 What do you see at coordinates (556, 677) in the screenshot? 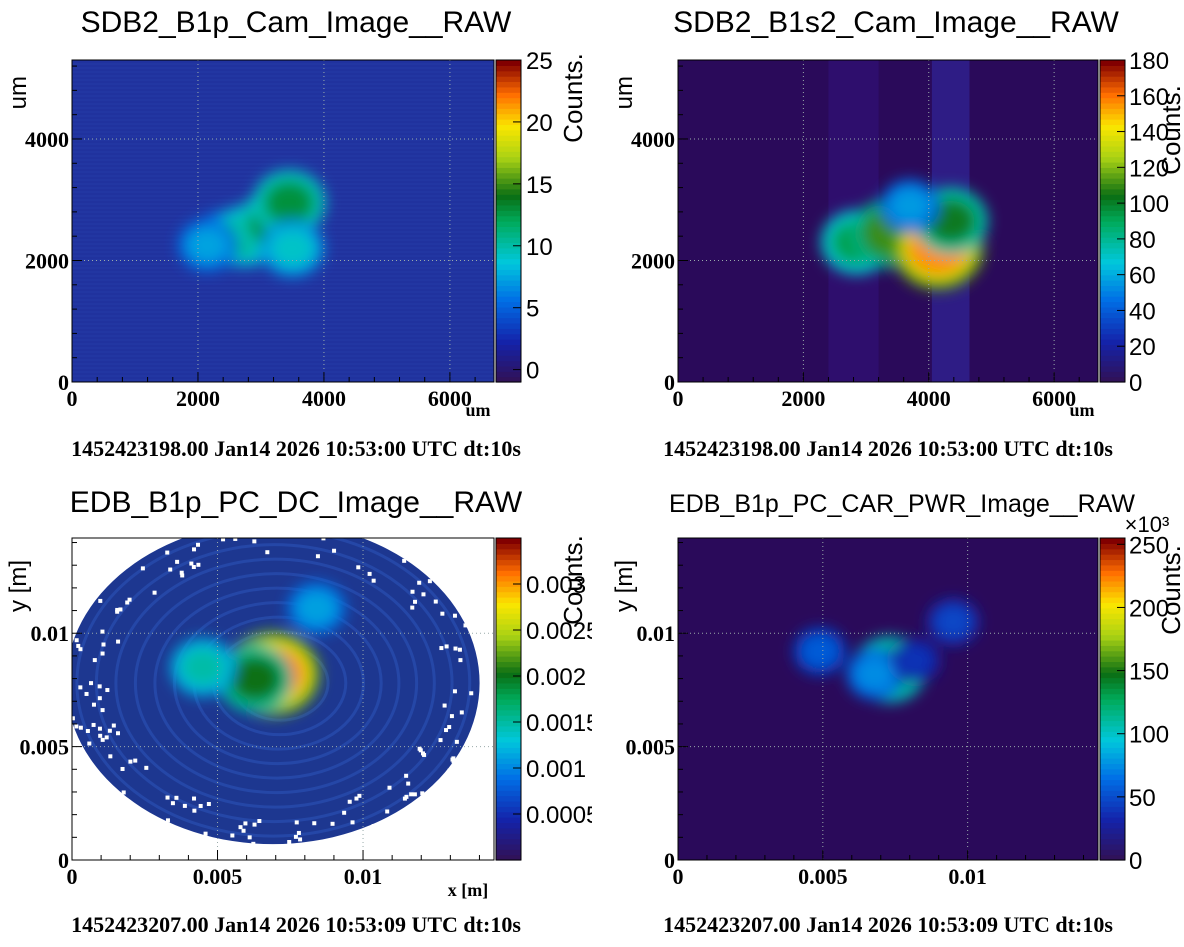
I see `colorbar-tick-label: 0.002` at bounding box center [556, 677].